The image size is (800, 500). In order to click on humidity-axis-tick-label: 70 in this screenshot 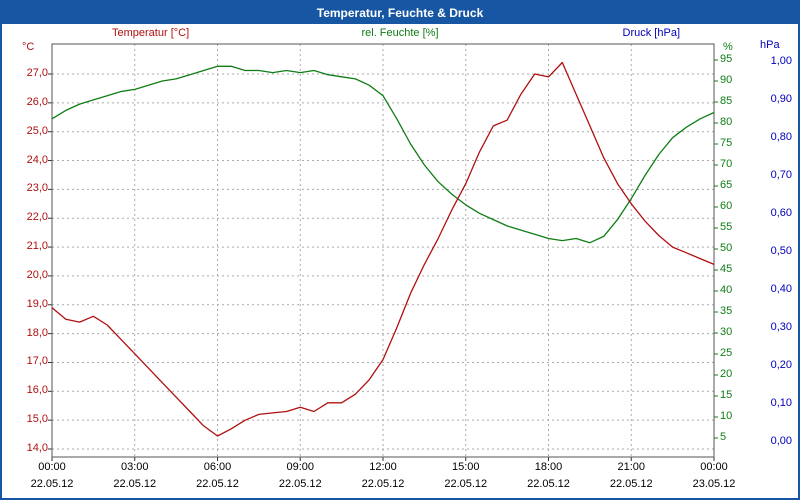, I will do `click(726, 164)`.